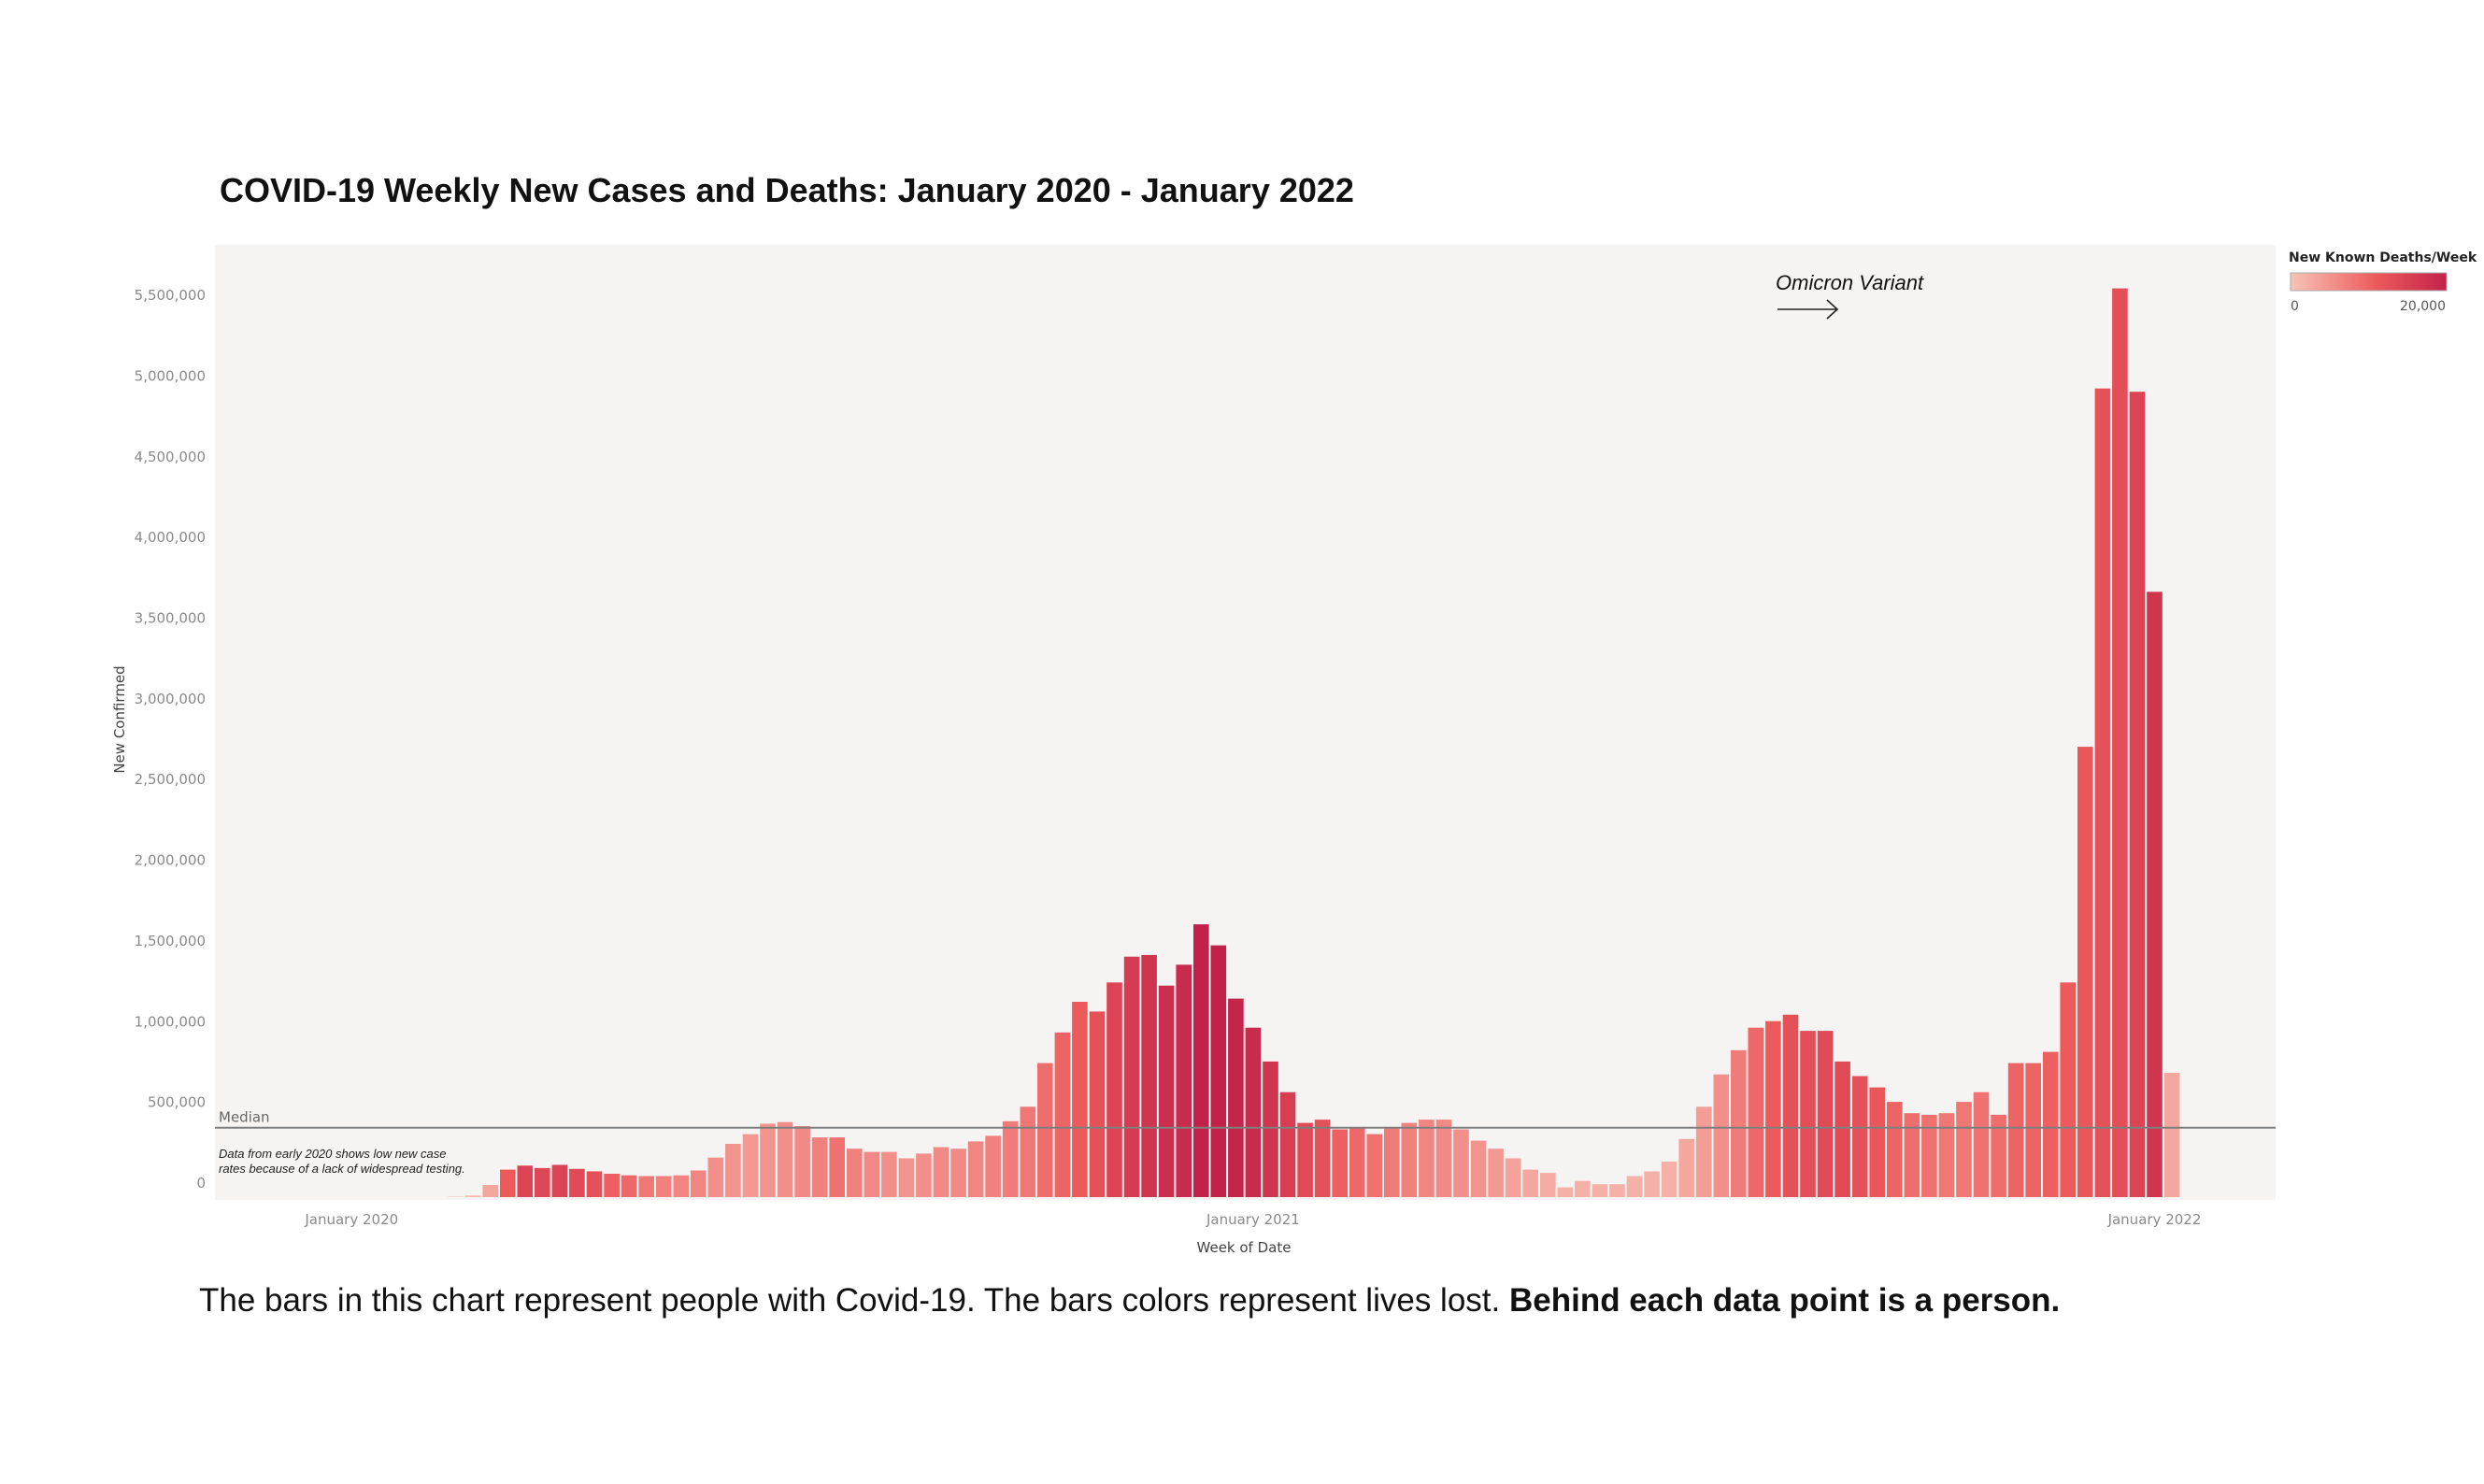 The height and width of the screenshot is (1484, 2484). What do you see at coordinates (177, 1102) in the screenshot?
I see `y-tick-label: 500,000` at bounding box center [177, 1102].